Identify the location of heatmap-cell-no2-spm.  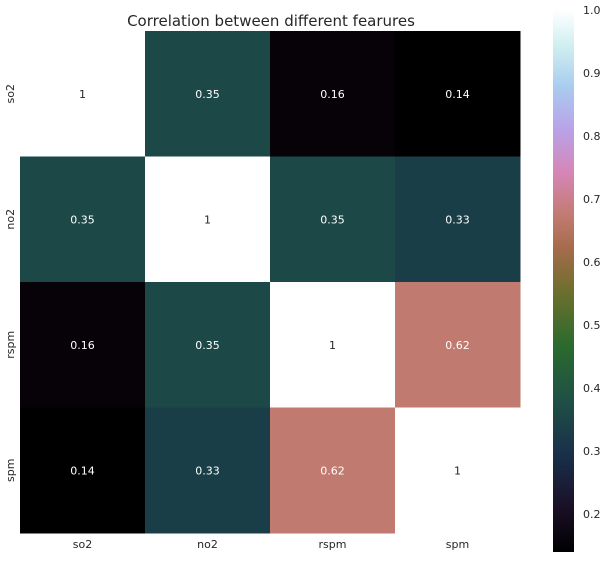
(458, 219).